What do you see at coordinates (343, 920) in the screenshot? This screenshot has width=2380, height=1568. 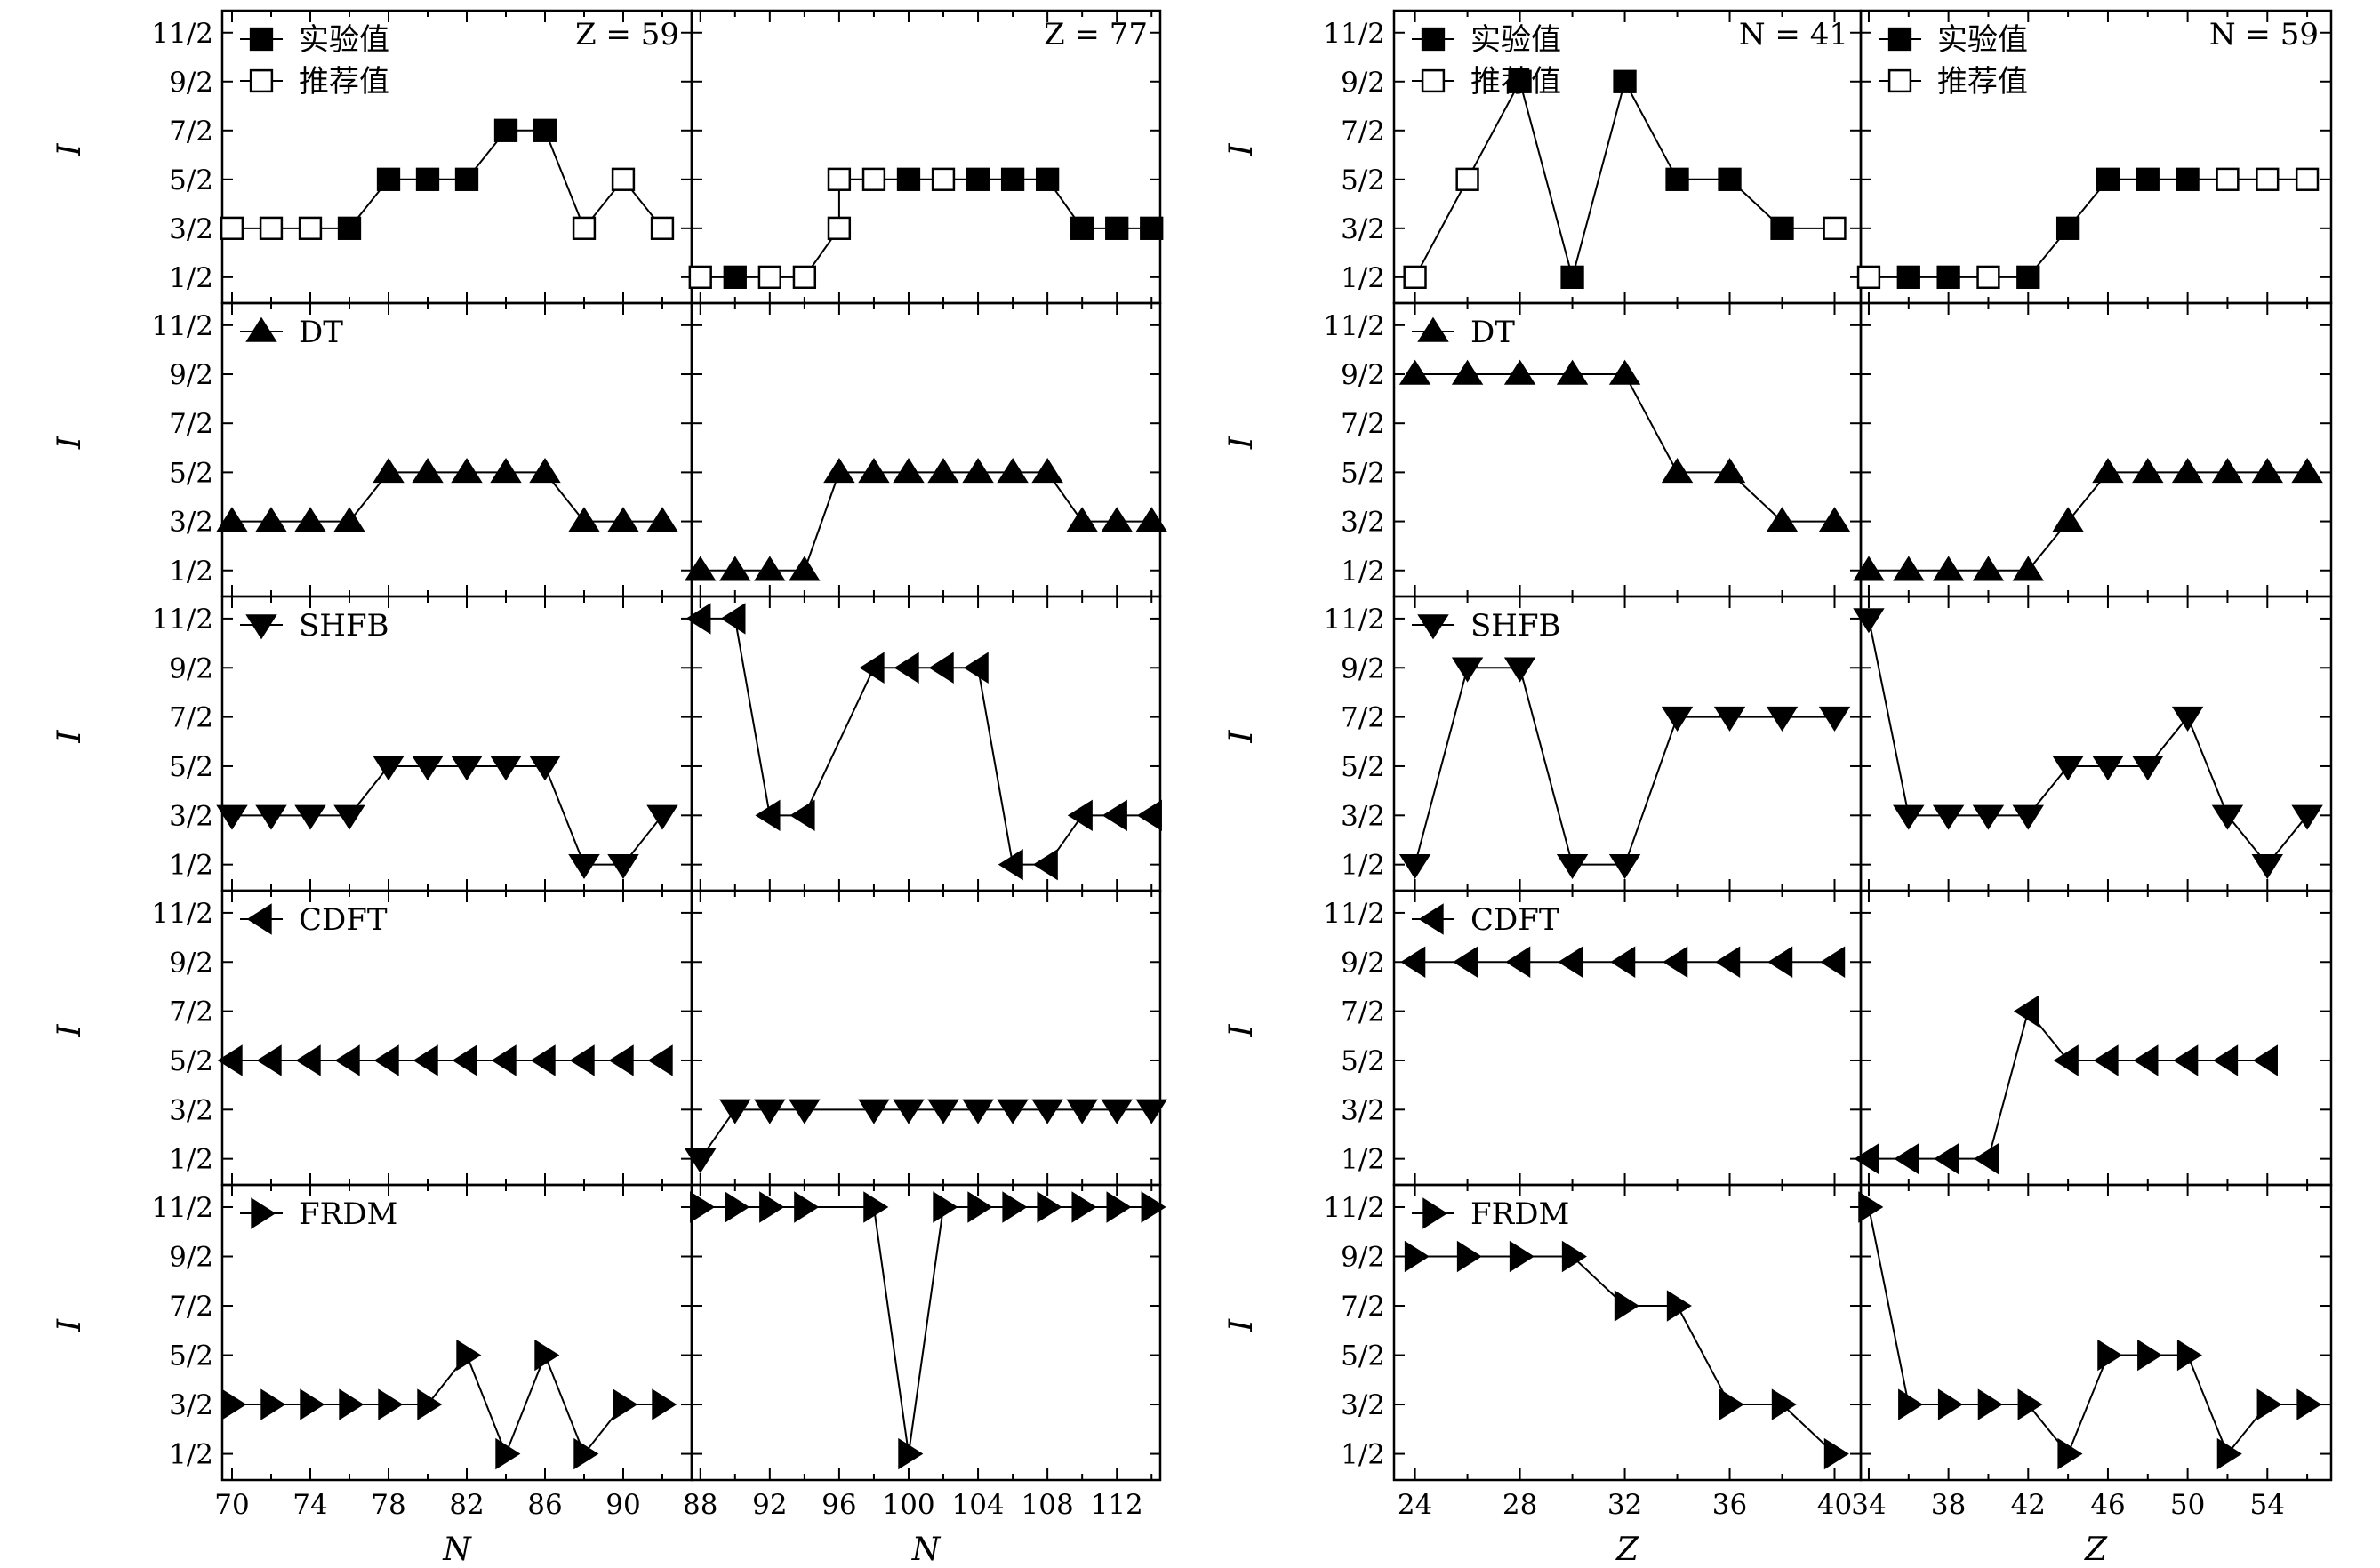 I see `legend-label: CDFT` at bounding box center [343, 920].